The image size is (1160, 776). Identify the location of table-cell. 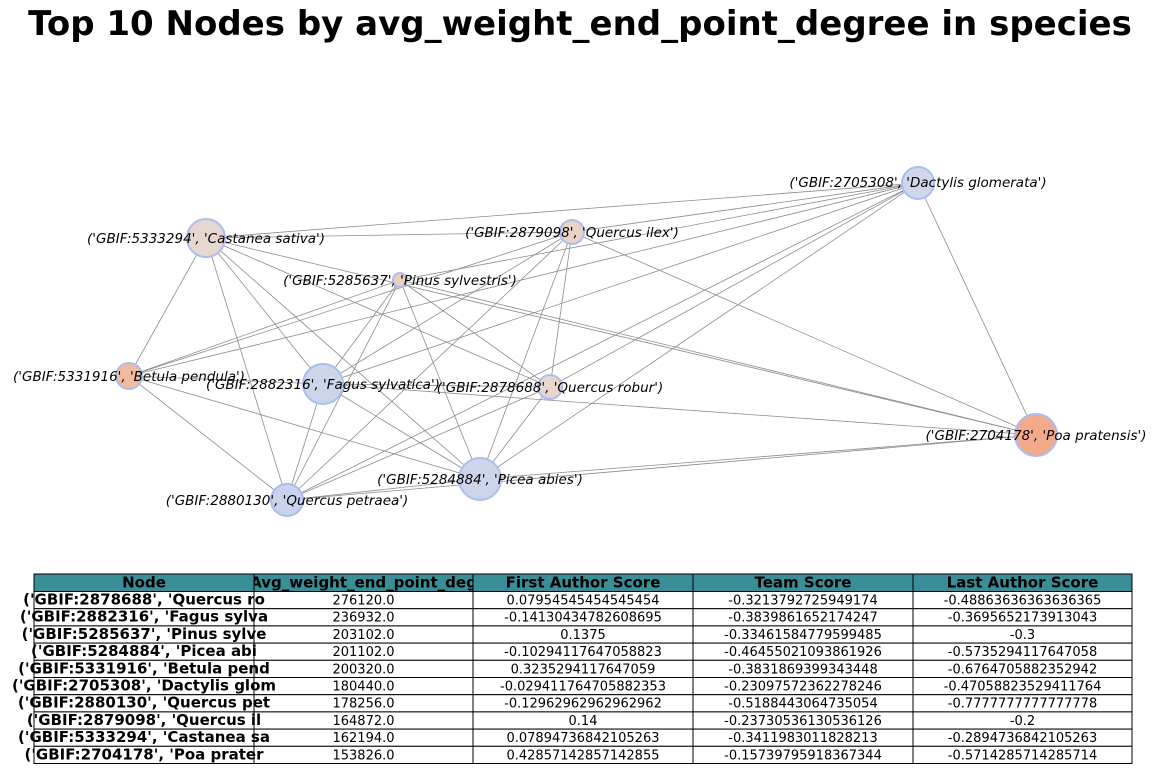
(1022, 754).